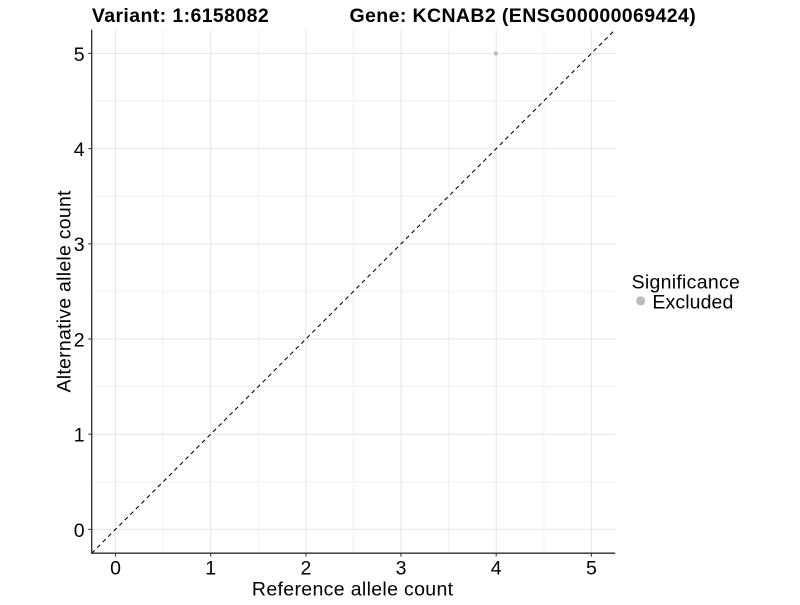 Image resolution: width=800 pixels, height=605 pixels. I want to click on svg-text: Alternative allele count, so click(64, 291).